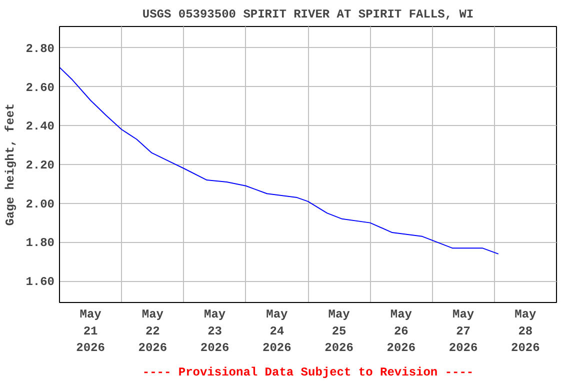  What do you see at coordinates (401, 332) in the screenshot?
I see `x-tick-label: May 26 2026` at bounding box center [401, 332].